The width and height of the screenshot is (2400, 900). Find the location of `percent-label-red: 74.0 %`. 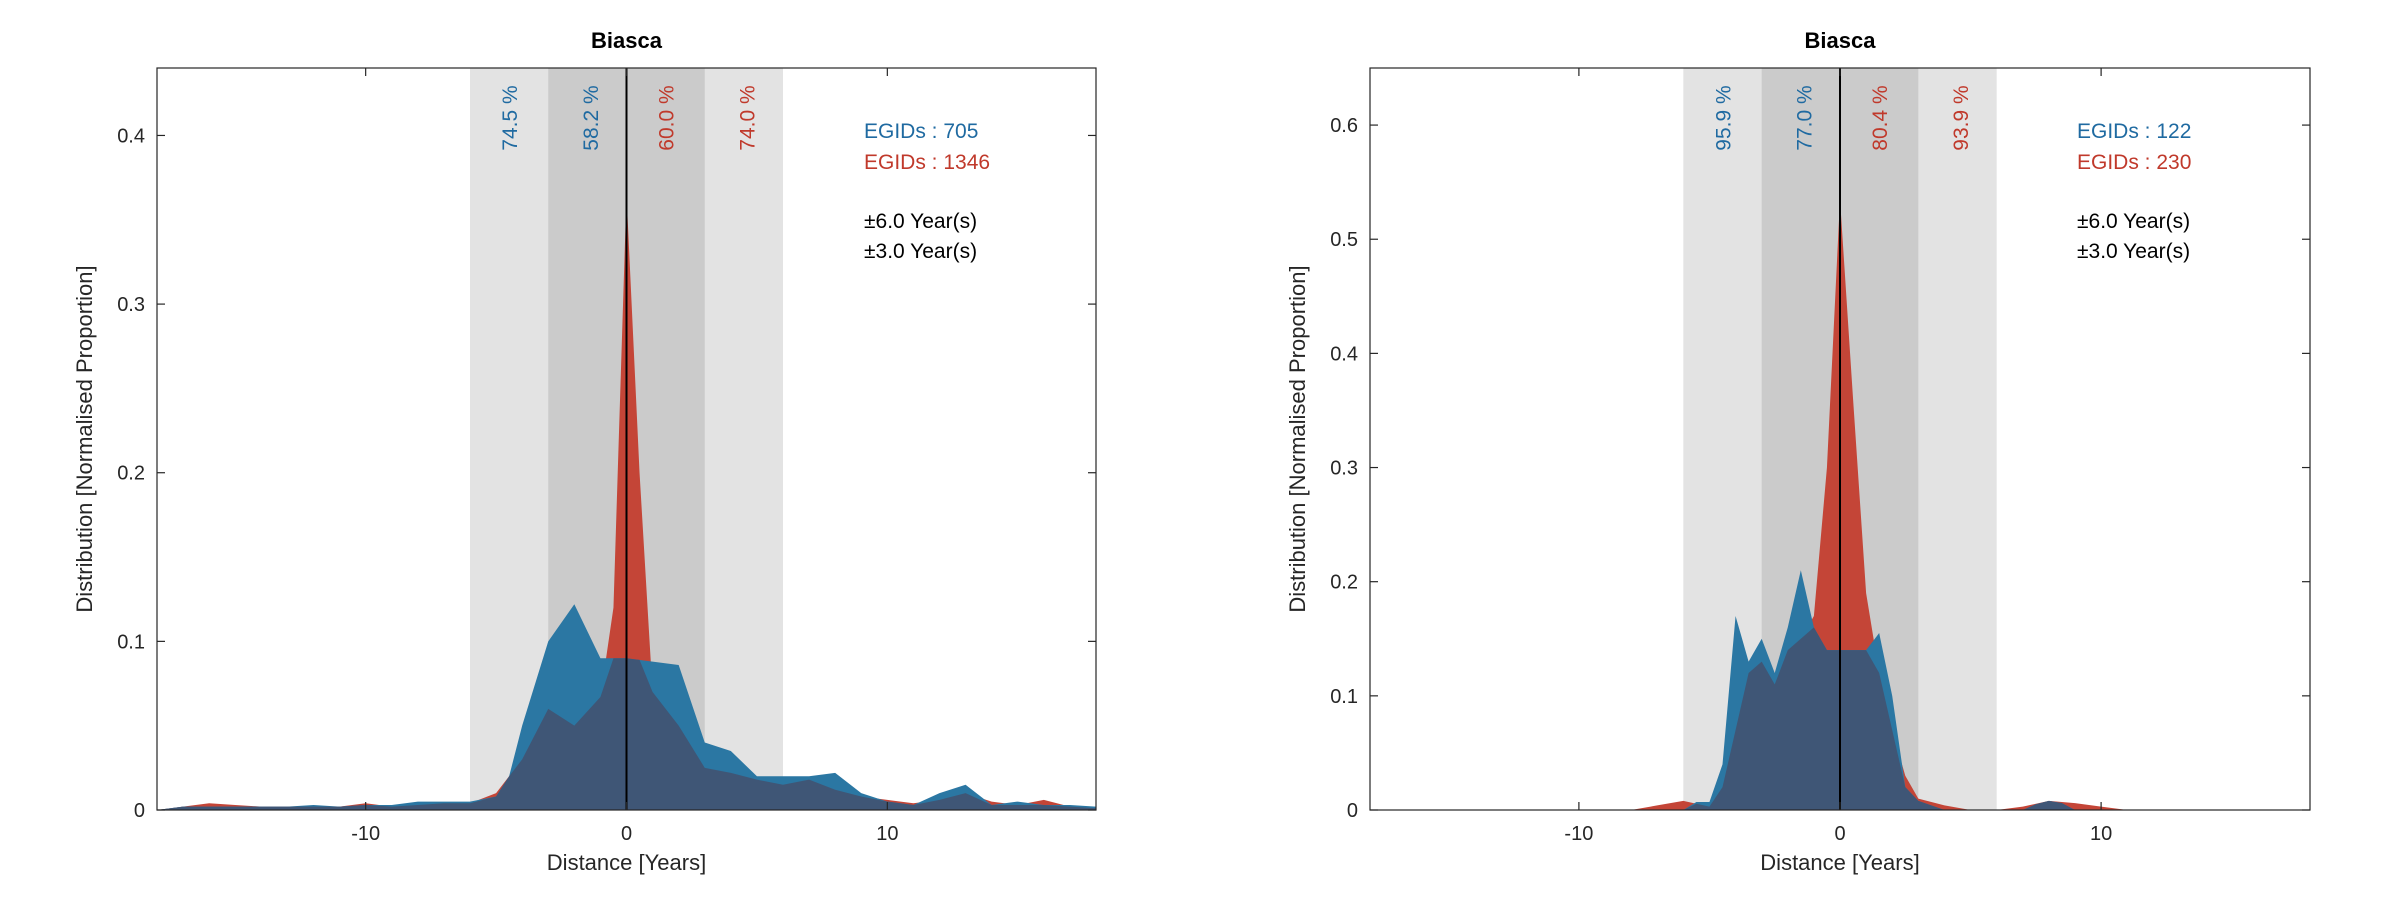

percent-label-red: 74.0 % is located at coordinates (747, 117).